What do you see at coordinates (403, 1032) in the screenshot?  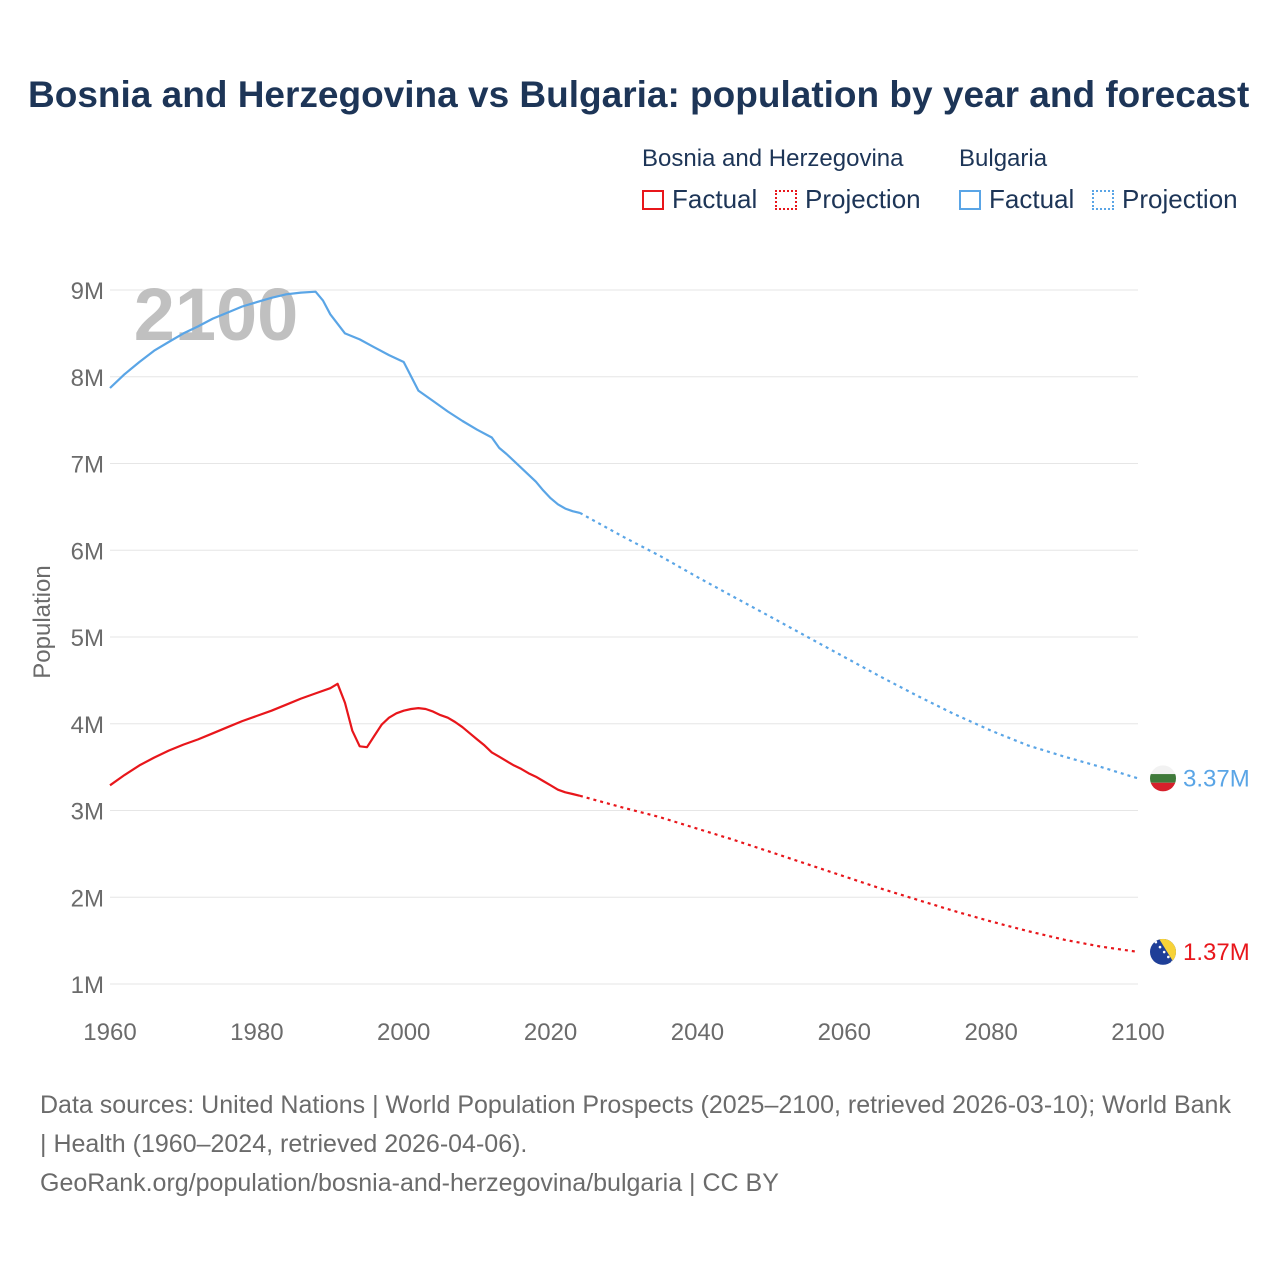 I see `x-tick-label: 2000` at bounding box center [403, 1032].